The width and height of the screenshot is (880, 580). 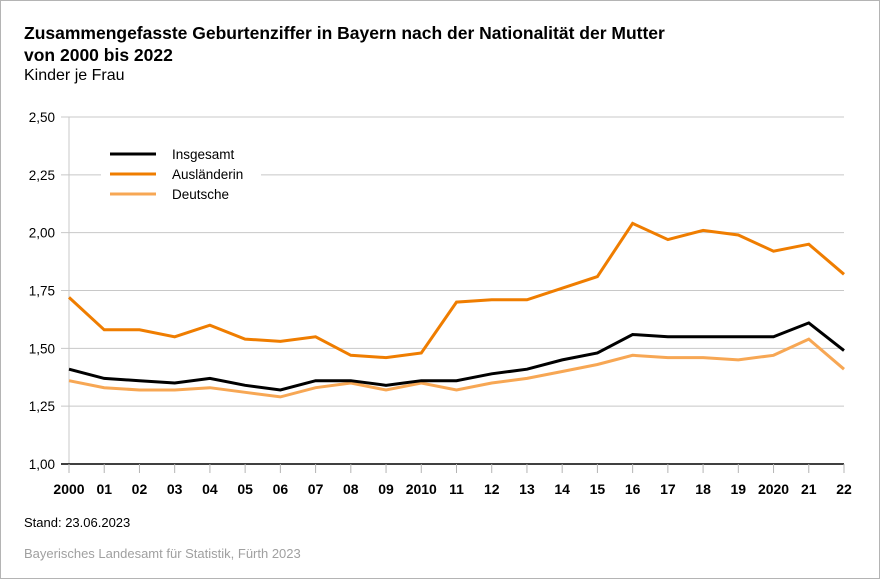 What do you see at coordinates (739, 489) in the screenshot?
I see `x-tick-label: 19` at bounding box center [739, 489].